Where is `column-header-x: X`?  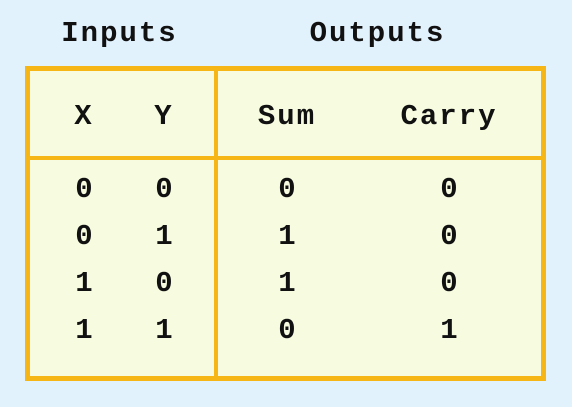 column-header-x: X is located at coordinates (84, 116).